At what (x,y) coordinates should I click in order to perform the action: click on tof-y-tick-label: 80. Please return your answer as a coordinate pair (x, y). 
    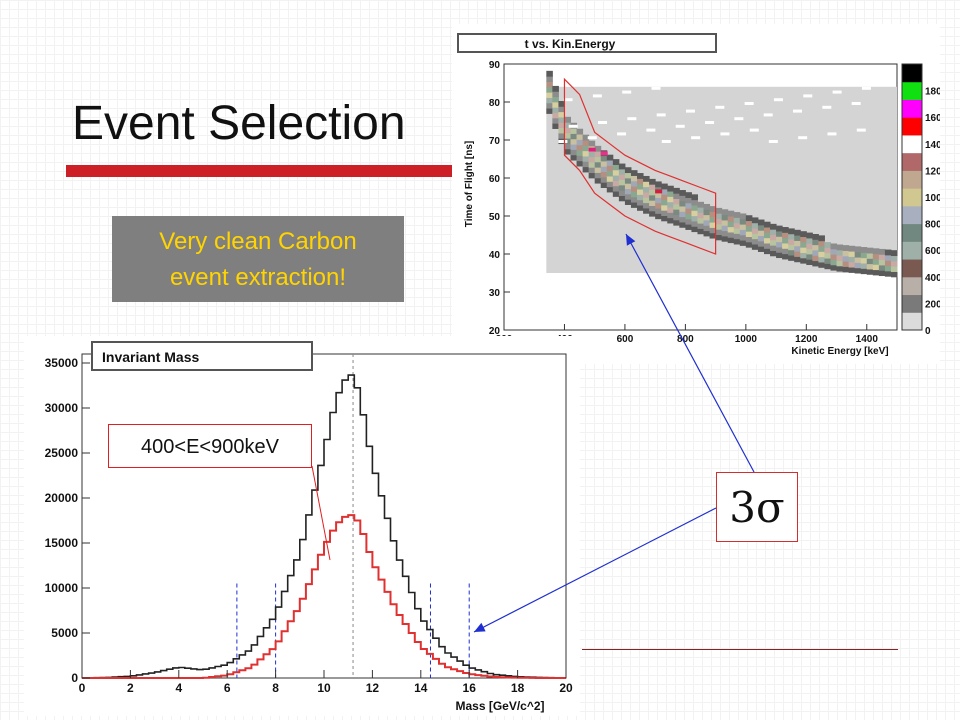
    Looking at the image, I should click on (495, 103).